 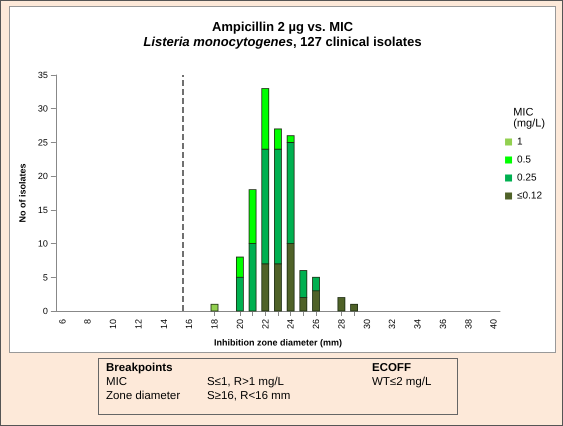 What do you see at coordinates (117, 382) in the screenshot?
I see `text: MIC` at bounding box center [117, 382].